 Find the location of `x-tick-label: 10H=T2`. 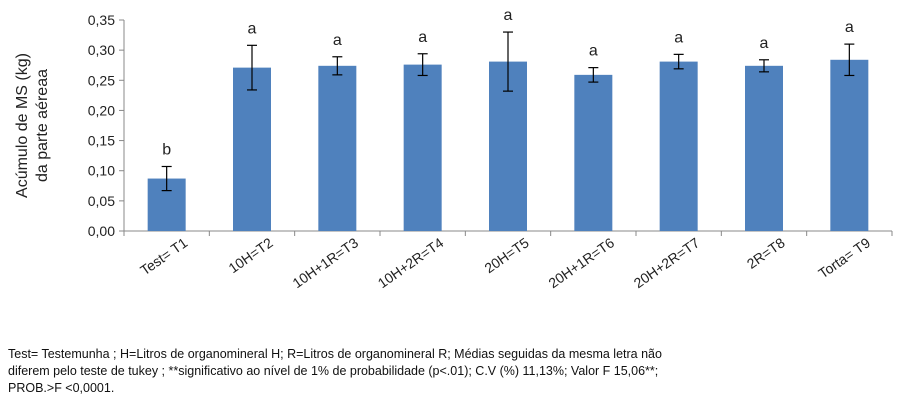

x-tick-label: 10H=T2 is located at coordinates (250, 255).